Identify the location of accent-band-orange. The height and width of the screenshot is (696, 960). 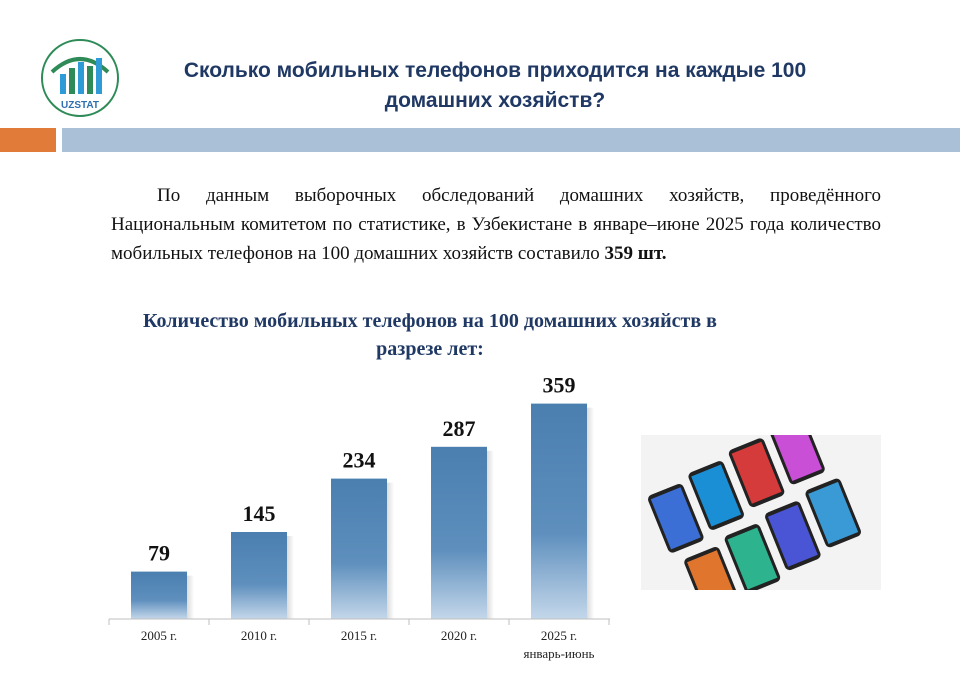
(28, 140).